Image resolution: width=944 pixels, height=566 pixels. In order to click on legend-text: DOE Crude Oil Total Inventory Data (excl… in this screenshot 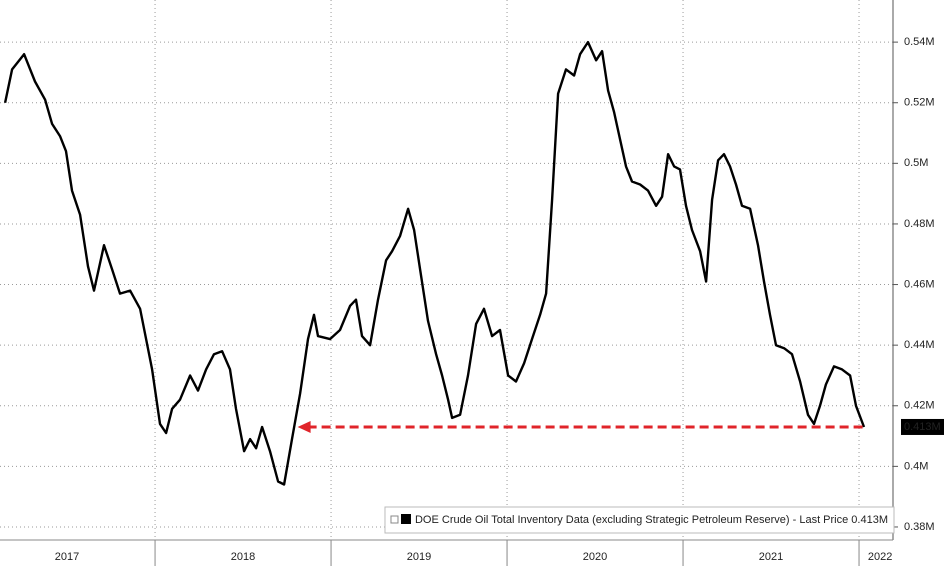, I will do `click(651, 520)`.